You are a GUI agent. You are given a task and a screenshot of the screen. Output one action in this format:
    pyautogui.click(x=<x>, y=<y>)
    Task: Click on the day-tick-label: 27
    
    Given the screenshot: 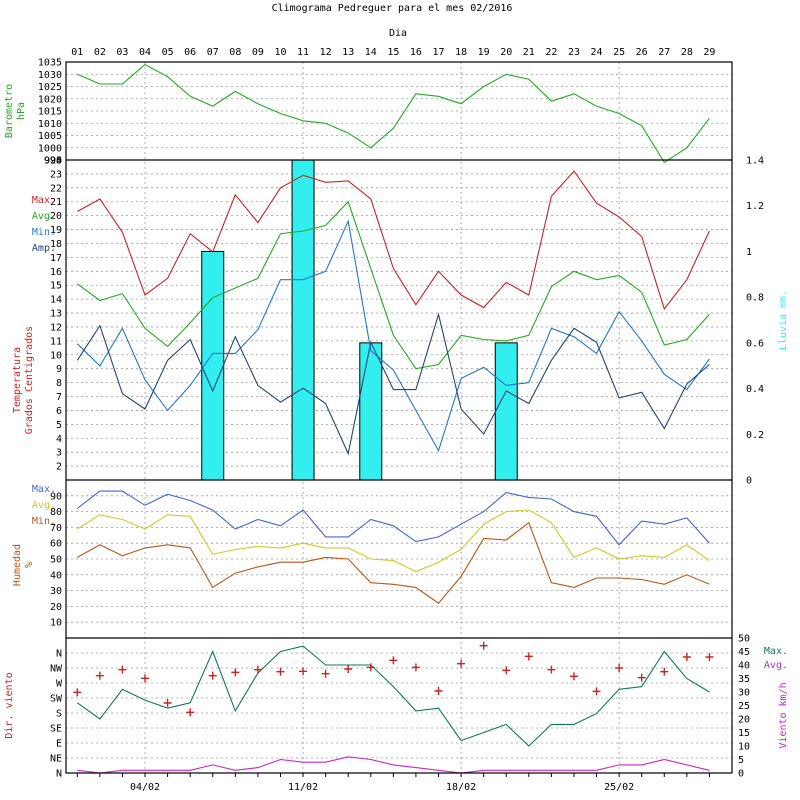 What is the action you would take?
    pyautogui.click(x=664, y=52)
    